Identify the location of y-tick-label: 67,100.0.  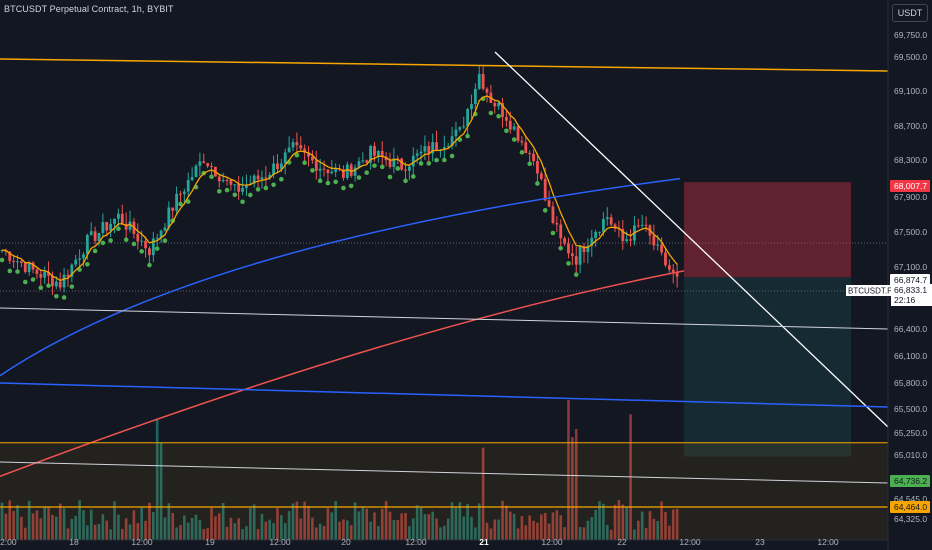
(910, 267).